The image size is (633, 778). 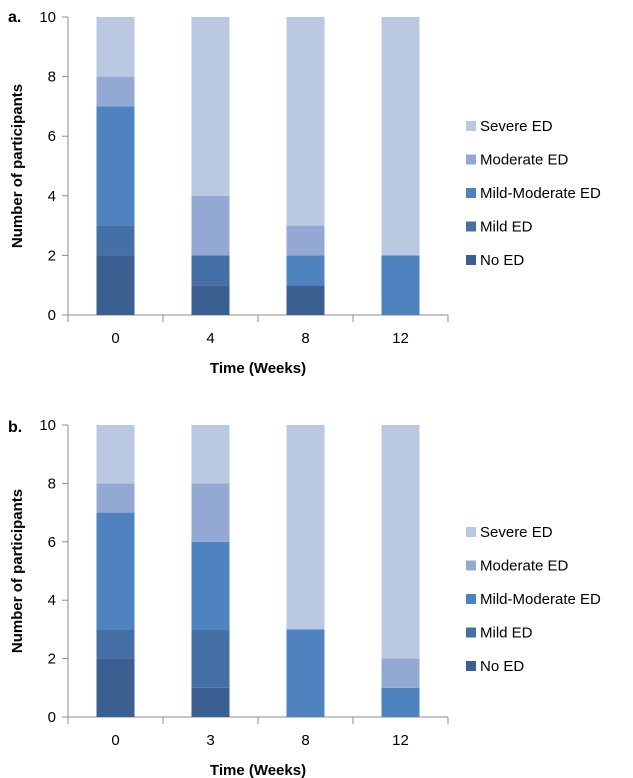 What do you see at coordinates (210, 338) in the screenshot?
I see `x-tick-label: 4` at bounding box center [210, 338].